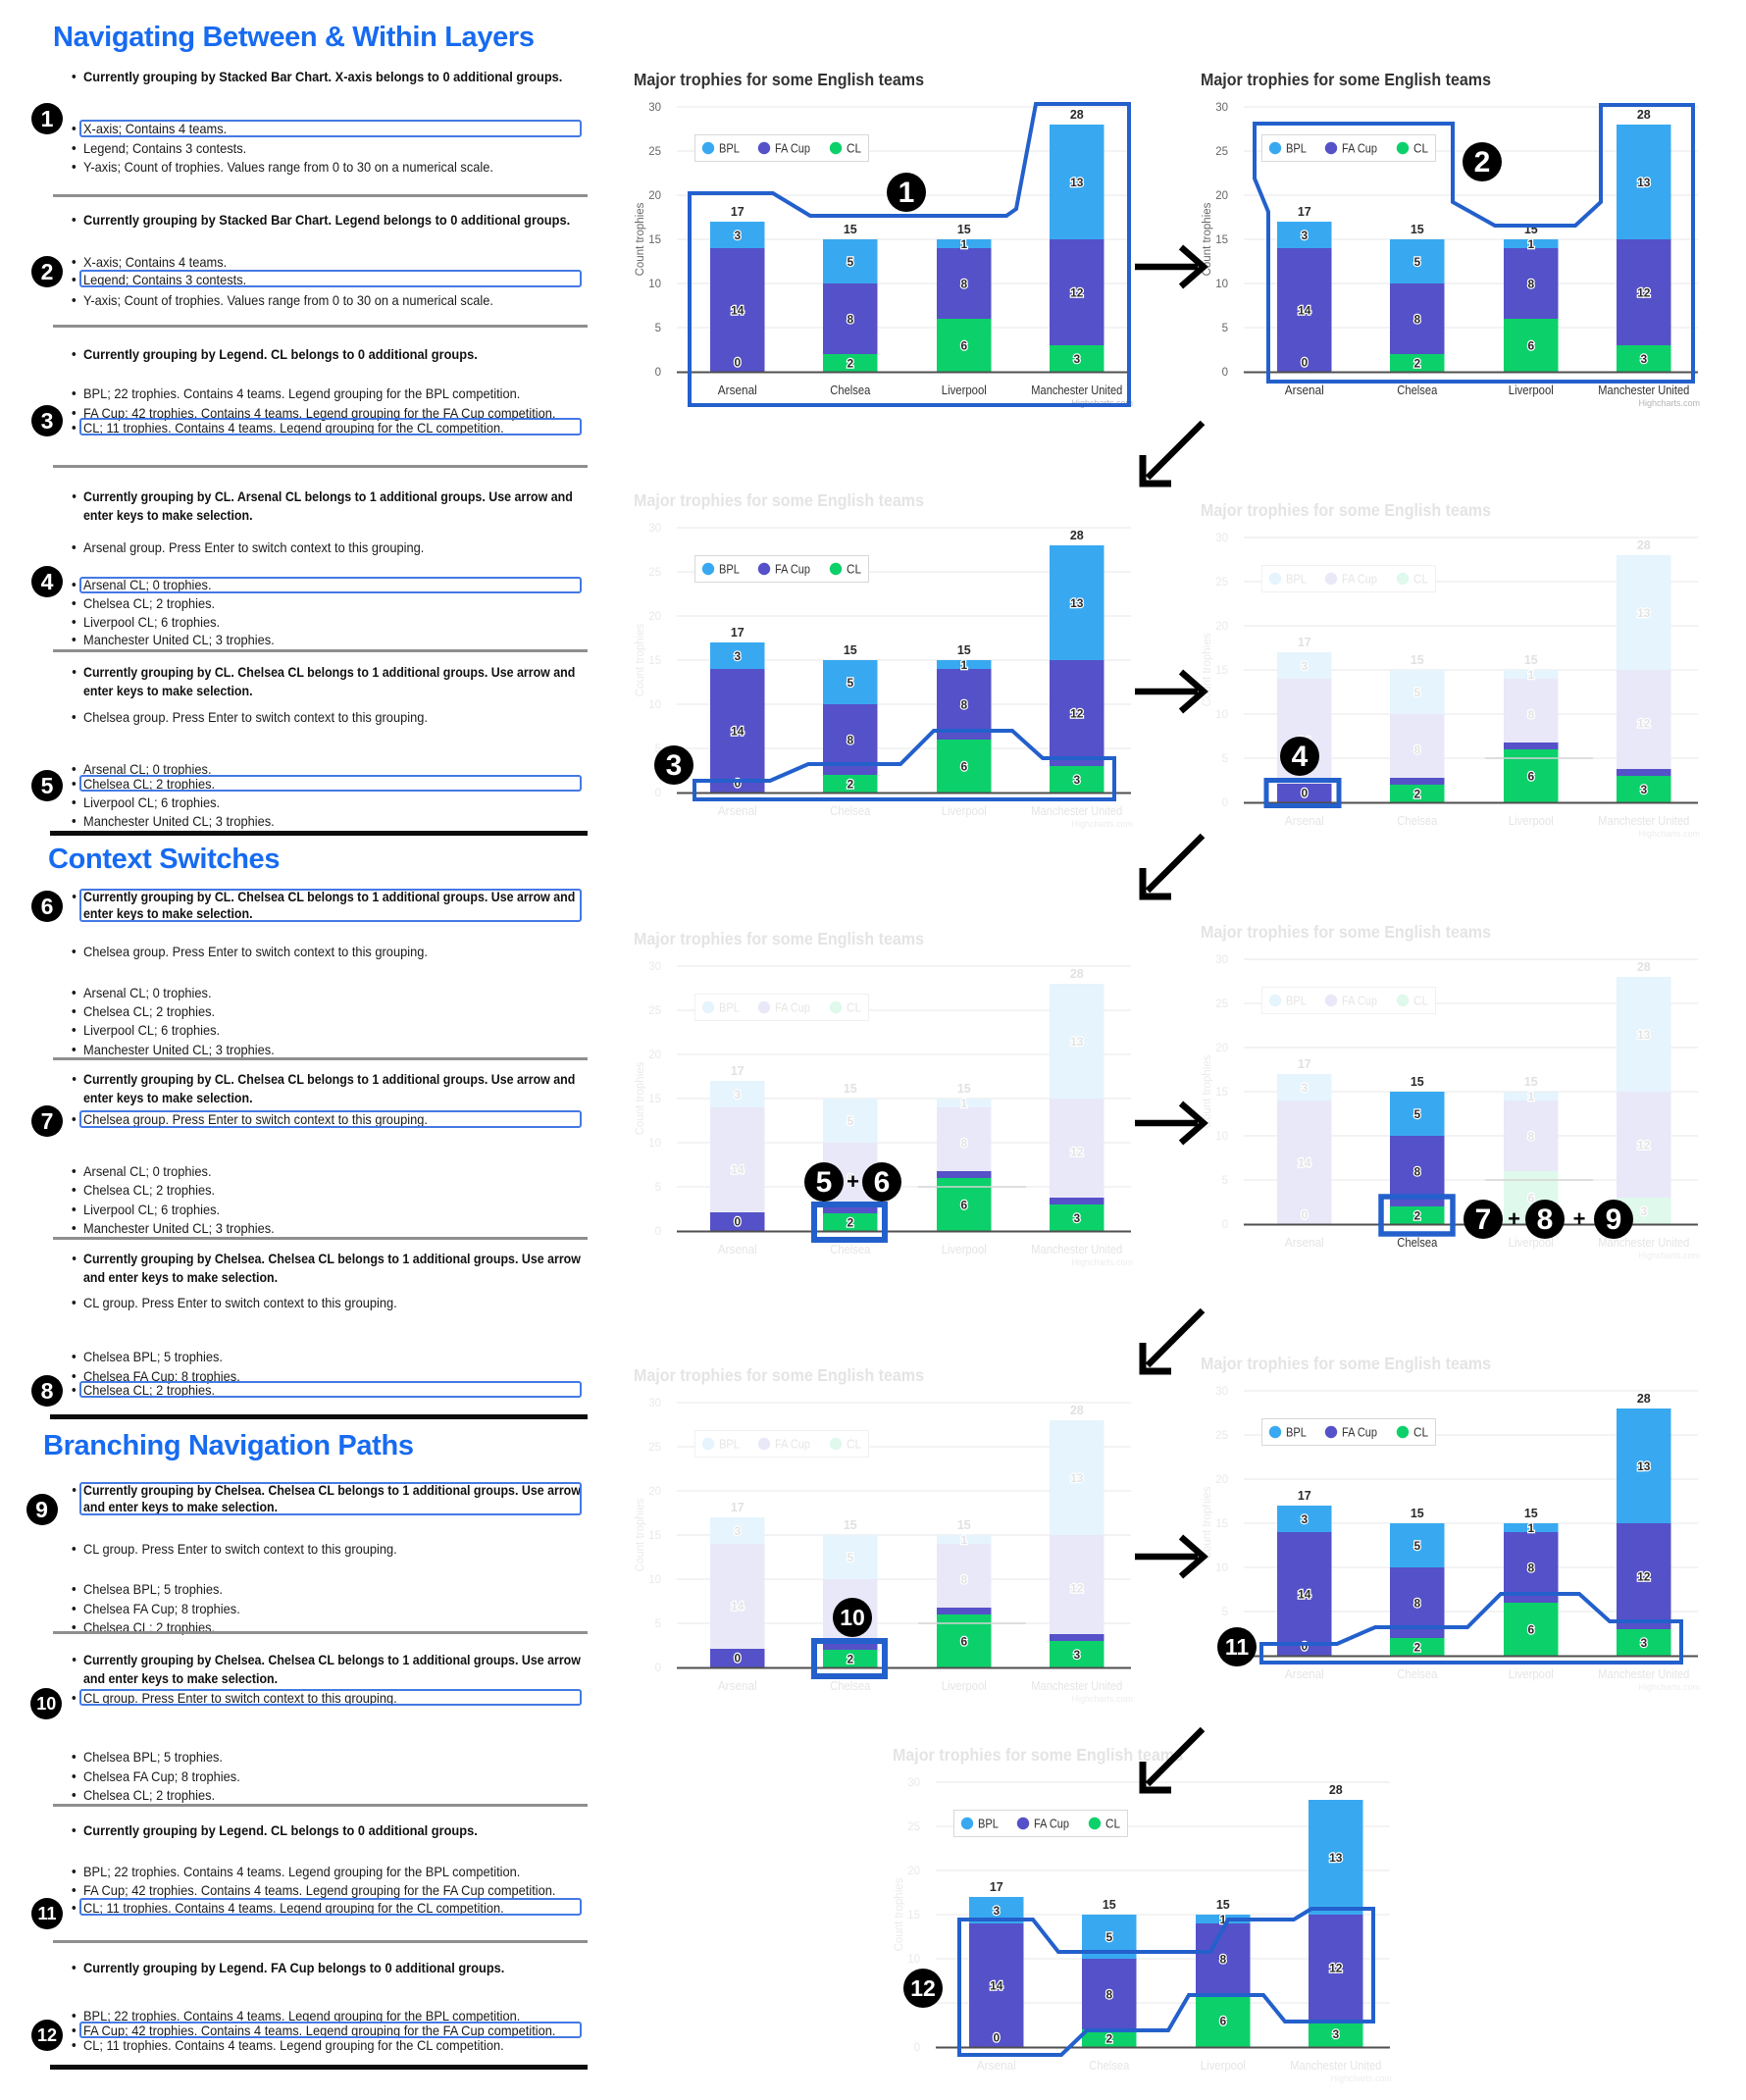 This screenshot has width=1746, height=2100. What do you see at coordinates (1483, 1220) in the screenshot?
I see `svg-text: 7` at bounding box center [1483, 1220].